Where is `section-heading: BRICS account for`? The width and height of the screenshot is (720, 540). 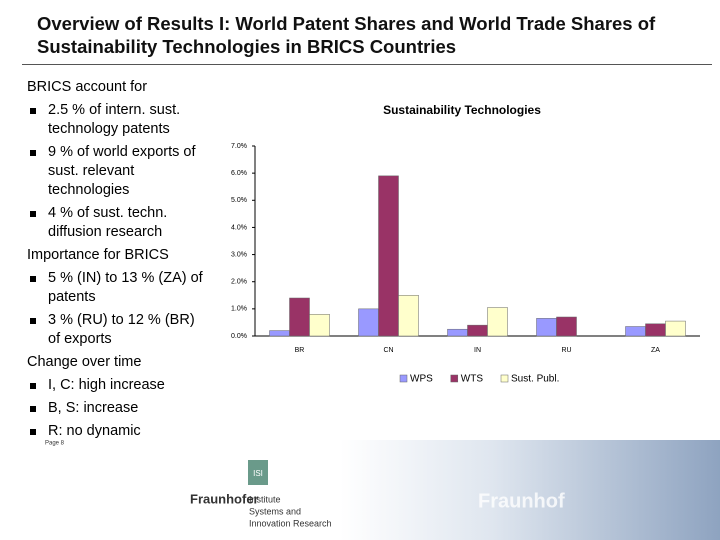 section-heading: BRICS account for is located at coordinates (87, 87).